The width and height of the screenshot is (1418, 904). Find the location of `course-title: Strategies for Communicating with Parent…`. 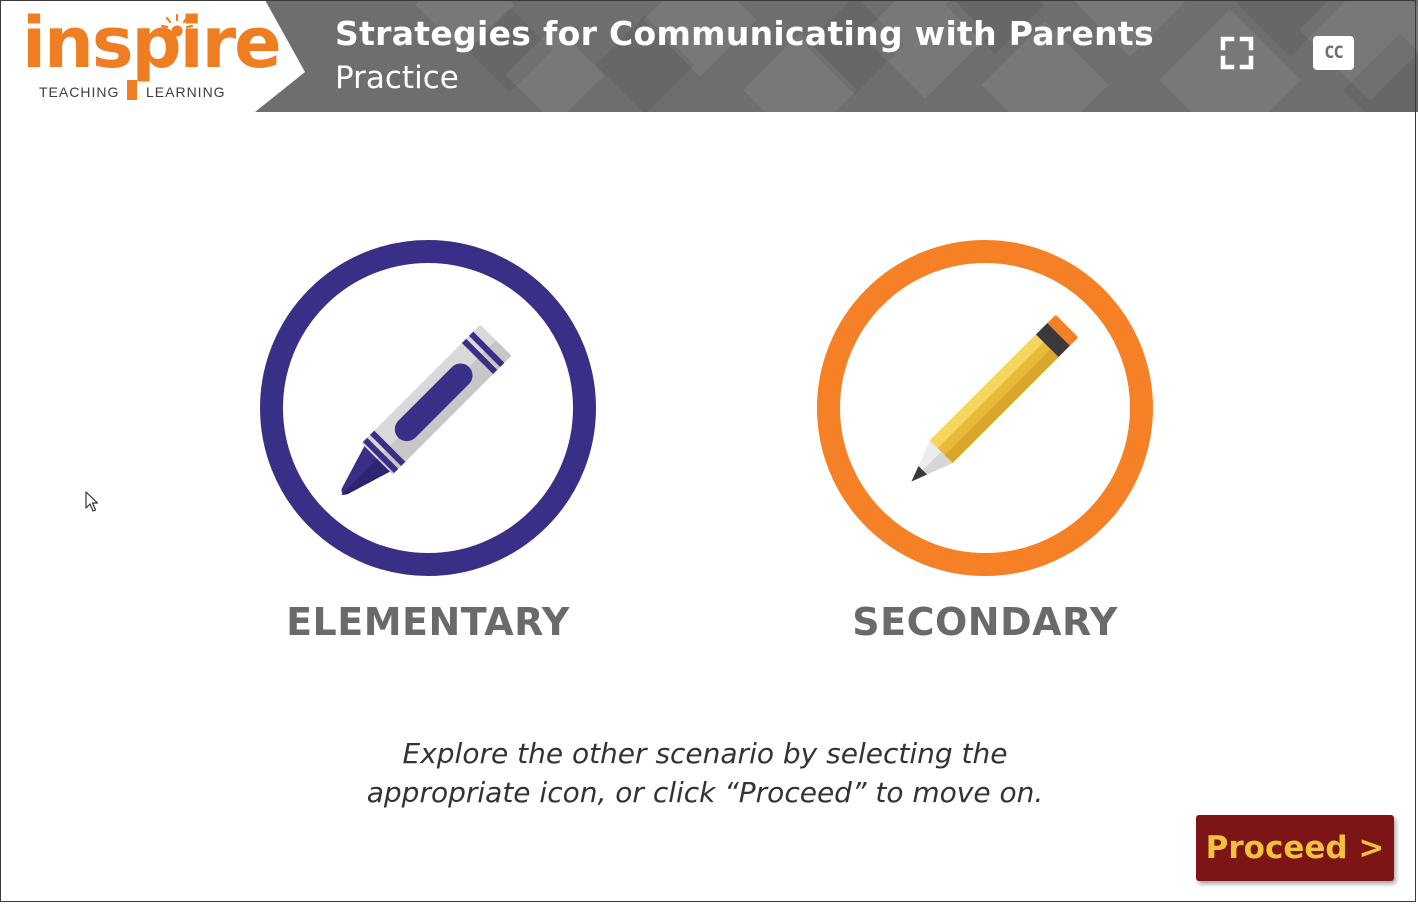

course-title: Strategies for Communicating with Parent… is located at coordinates (744, 33).